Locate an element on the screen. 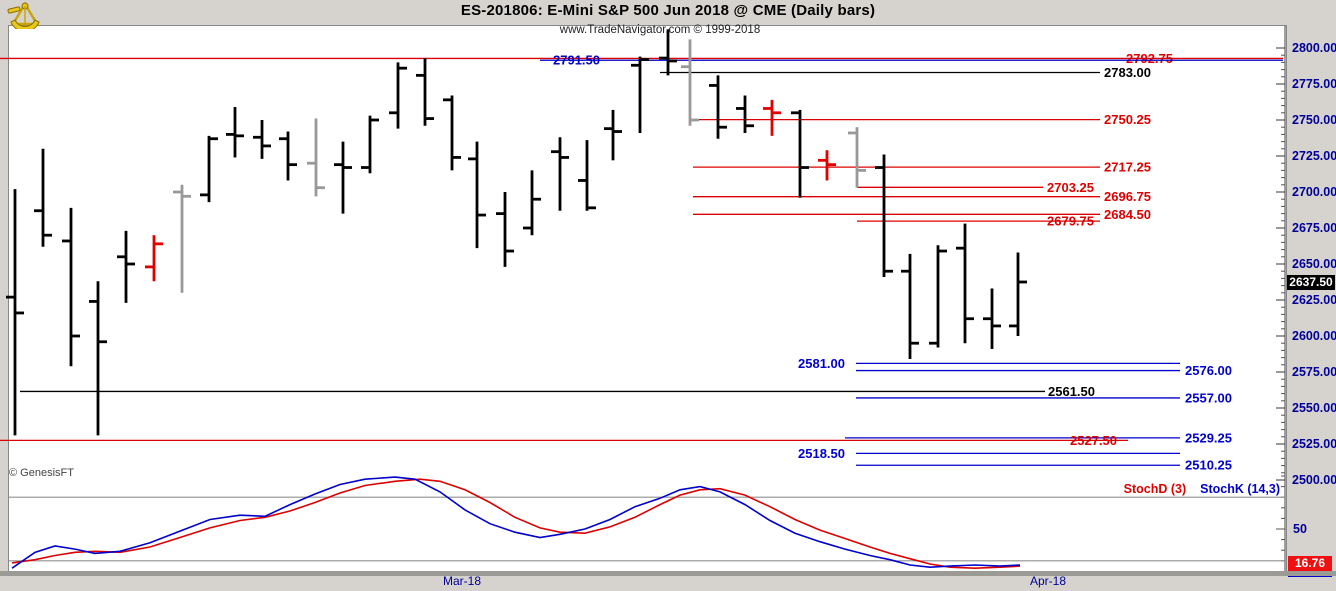 This screenshot has height=591, width=1336. last-price-box: 2637.50 is located at coordinates (1311, 282).